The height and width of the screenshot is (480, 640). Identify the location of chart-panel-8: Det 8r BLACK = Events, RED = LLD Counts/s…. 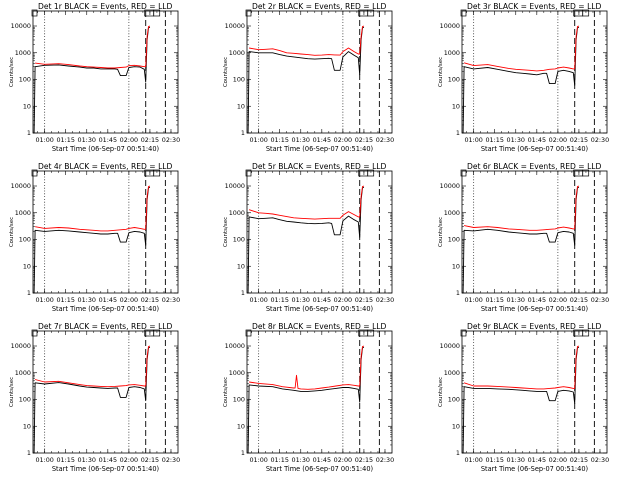
(308, 397).